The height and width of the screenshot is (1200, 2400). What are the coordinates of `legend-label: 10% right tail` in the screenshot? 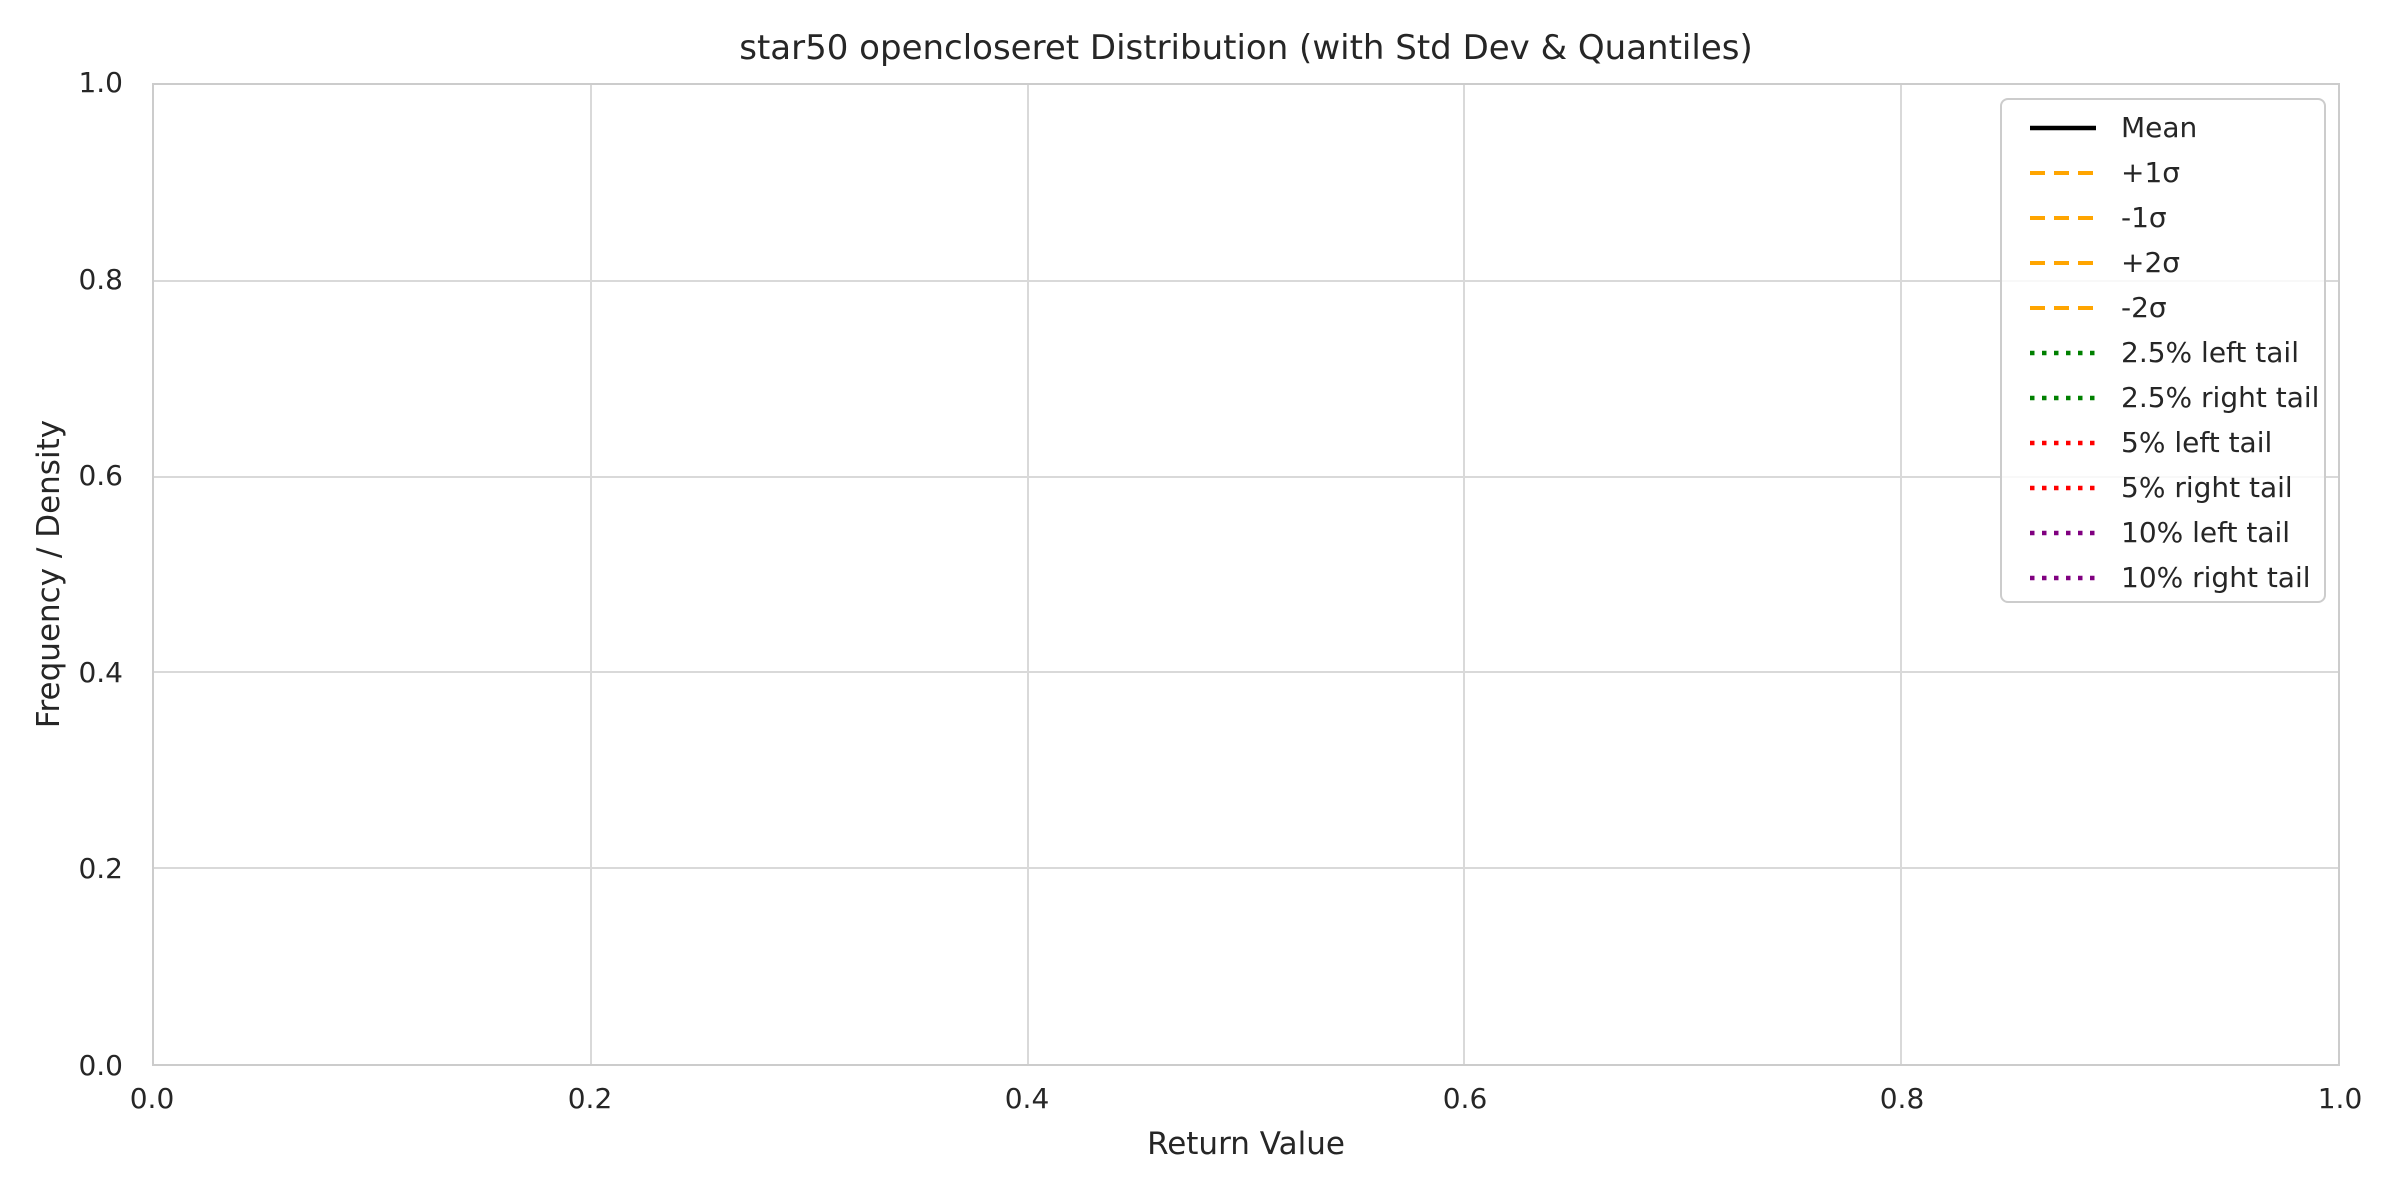 It's located at (2216, 577).